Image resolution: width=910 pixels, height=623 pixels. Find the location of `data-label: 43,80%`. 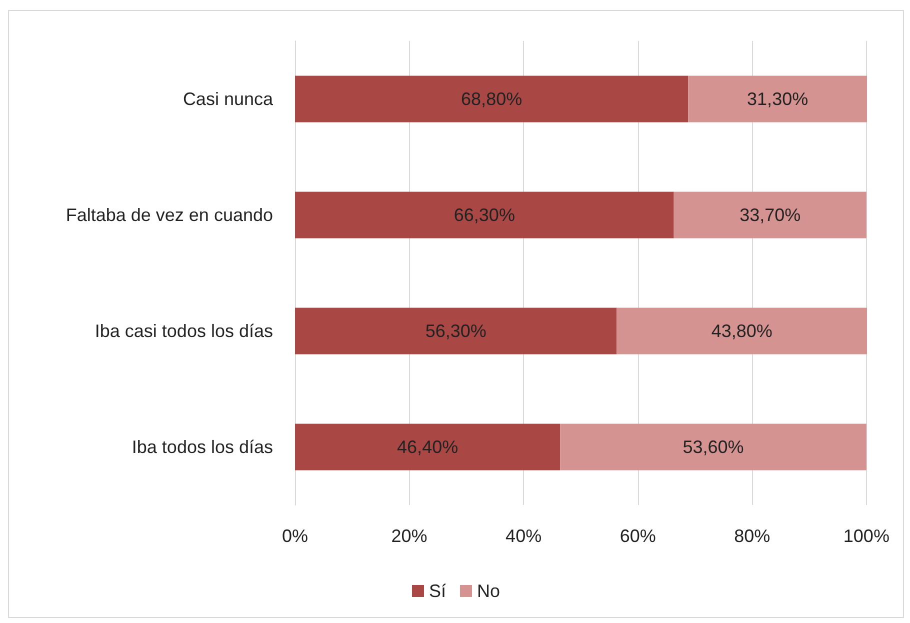

data-label: 43,80% is located at coordinates (741, 331).